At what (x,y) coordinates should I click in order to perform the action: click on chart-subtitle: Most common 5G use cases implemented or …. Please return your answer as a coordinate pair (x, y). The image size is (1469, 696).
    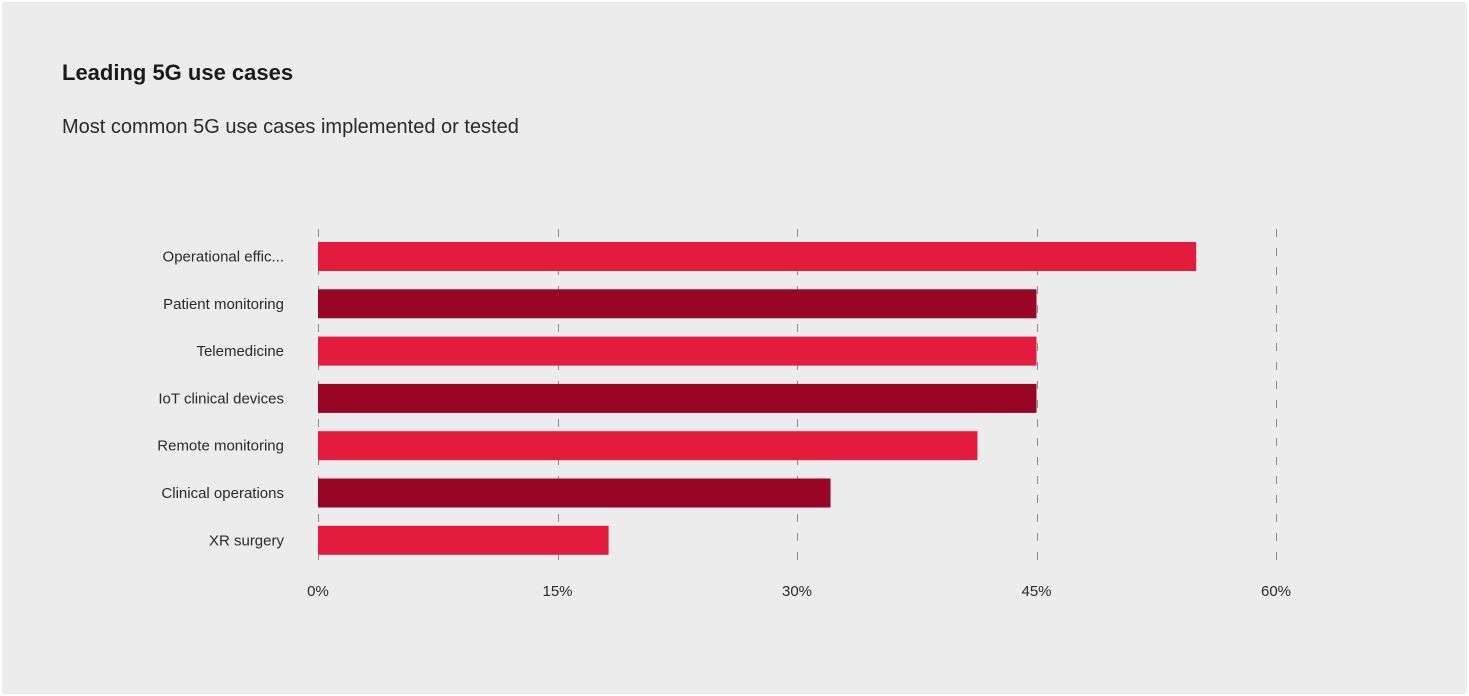
    Looking at the image, I should click on (290, 127).